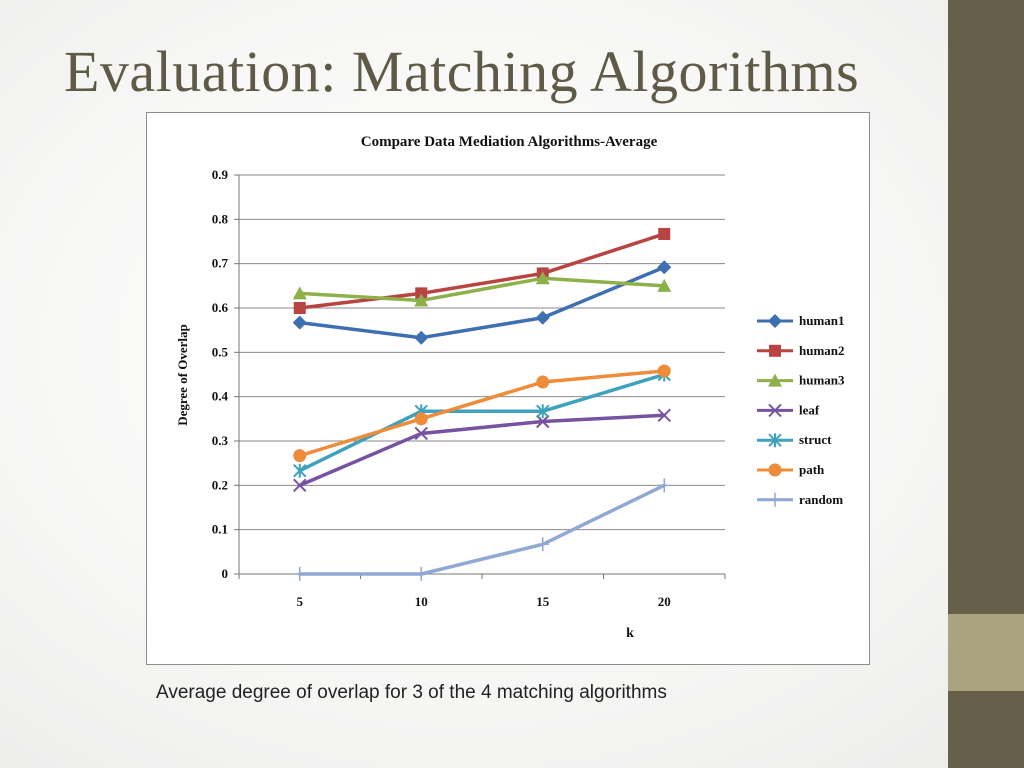 This screenshot has height=768, width=1024. I want to click on legend-item: leaf, so click(788, 409).